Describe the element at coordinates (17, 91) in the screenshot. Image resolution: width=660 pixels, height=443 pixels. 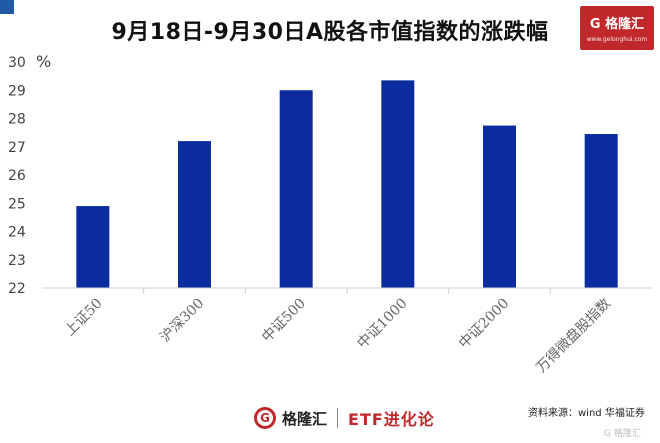
I see `y-tick-label: 29` at that location.